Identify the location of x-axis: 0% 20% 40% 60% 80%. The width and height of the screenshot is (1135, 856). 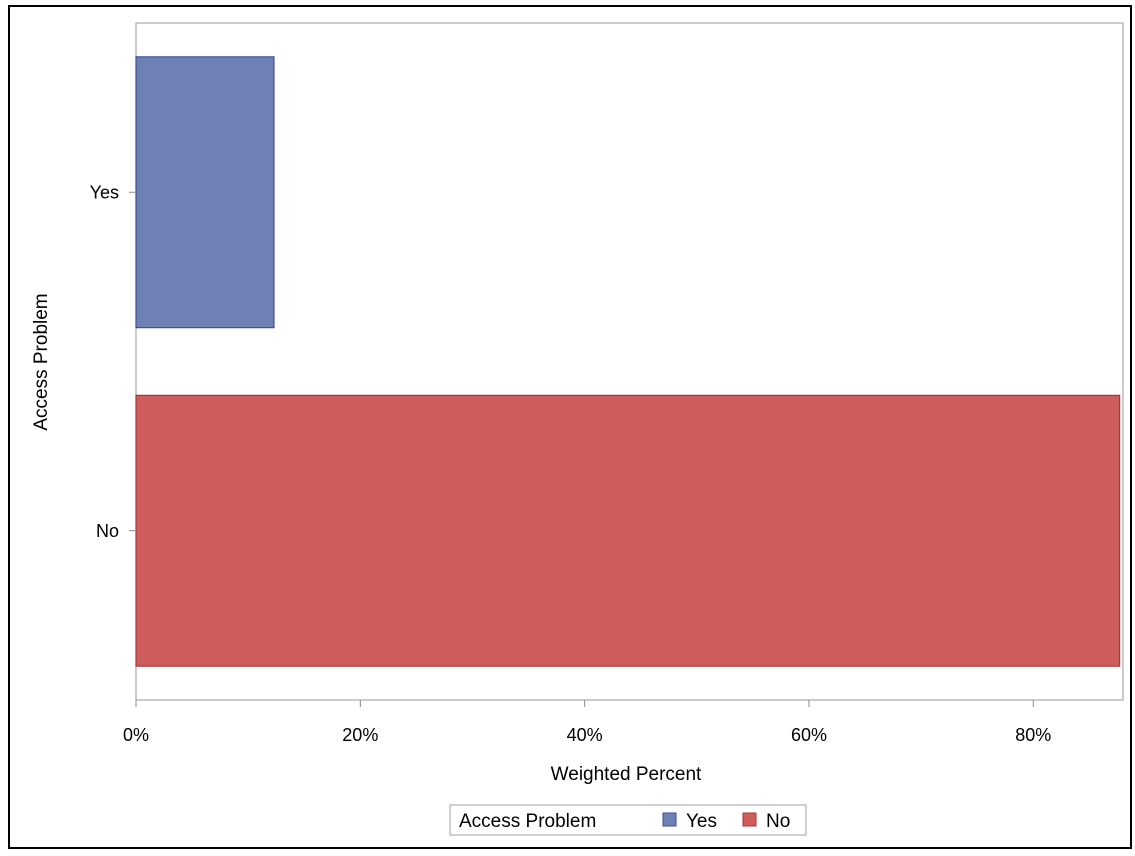
(587, 722).